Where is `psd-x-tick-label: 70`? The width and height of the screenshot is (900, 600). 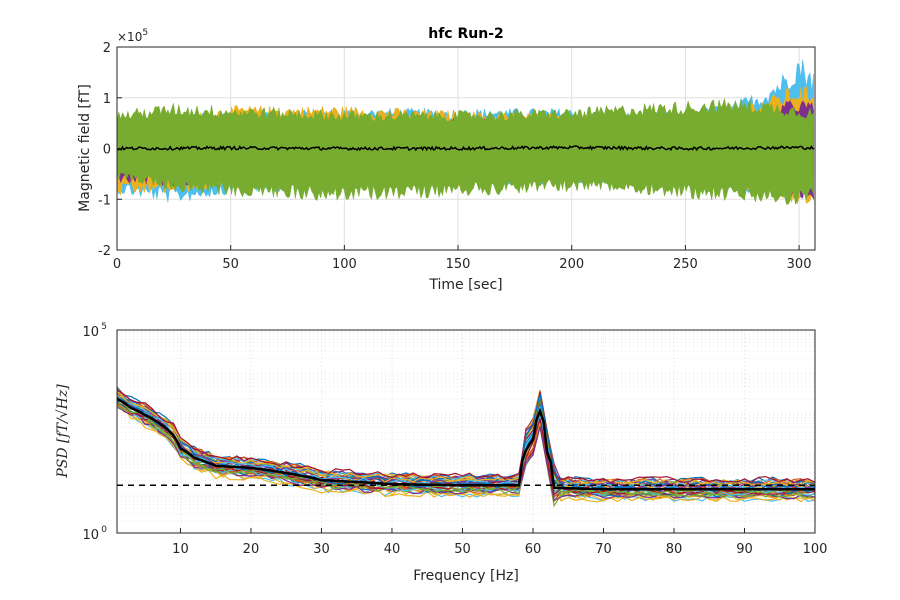
psd-x-tick-label: 70 is located at coordinates (603, 549).